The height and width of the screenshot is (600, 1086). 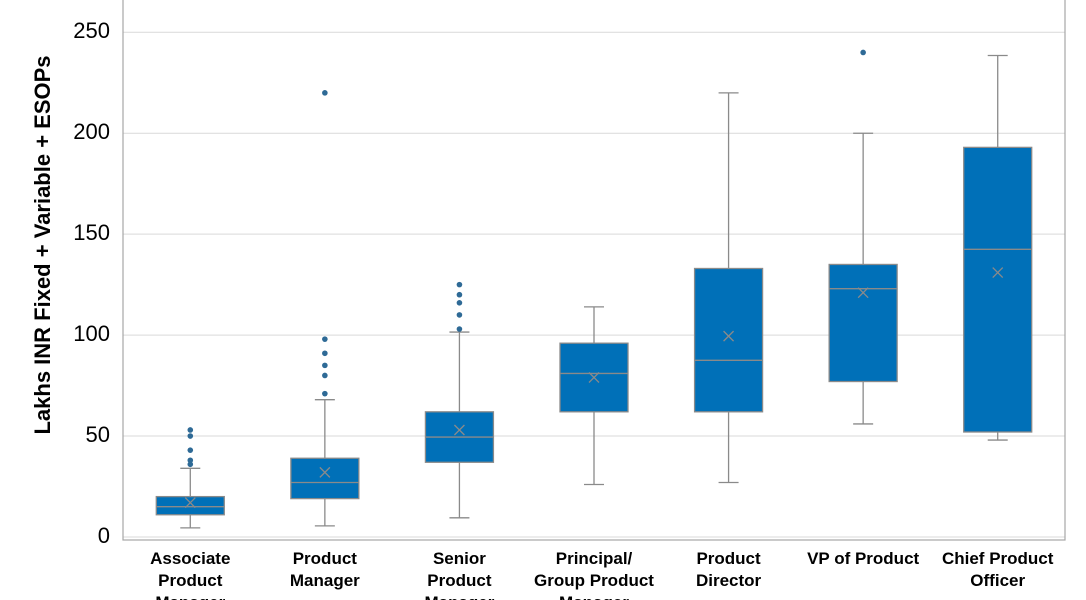 What do you see at coordinates (91, 30) in the screenshot?
I see `y-tick-label: 250` at bounding box center [91, 30].